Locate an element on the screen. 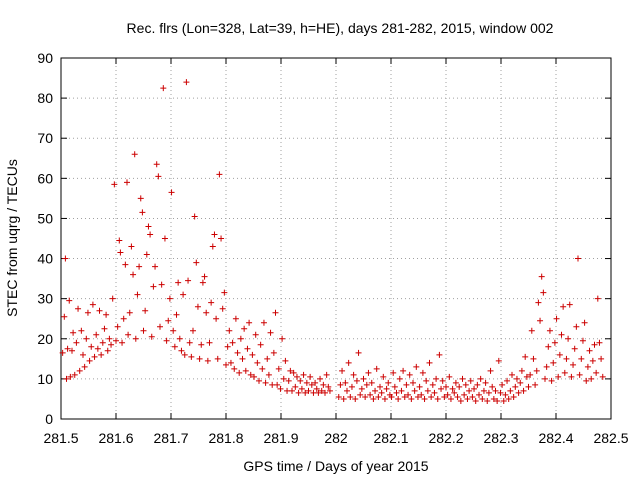 The width and height of the screenshot is (640, 480). x-tick-label: 281.7 is located at coordinates (170, 438).